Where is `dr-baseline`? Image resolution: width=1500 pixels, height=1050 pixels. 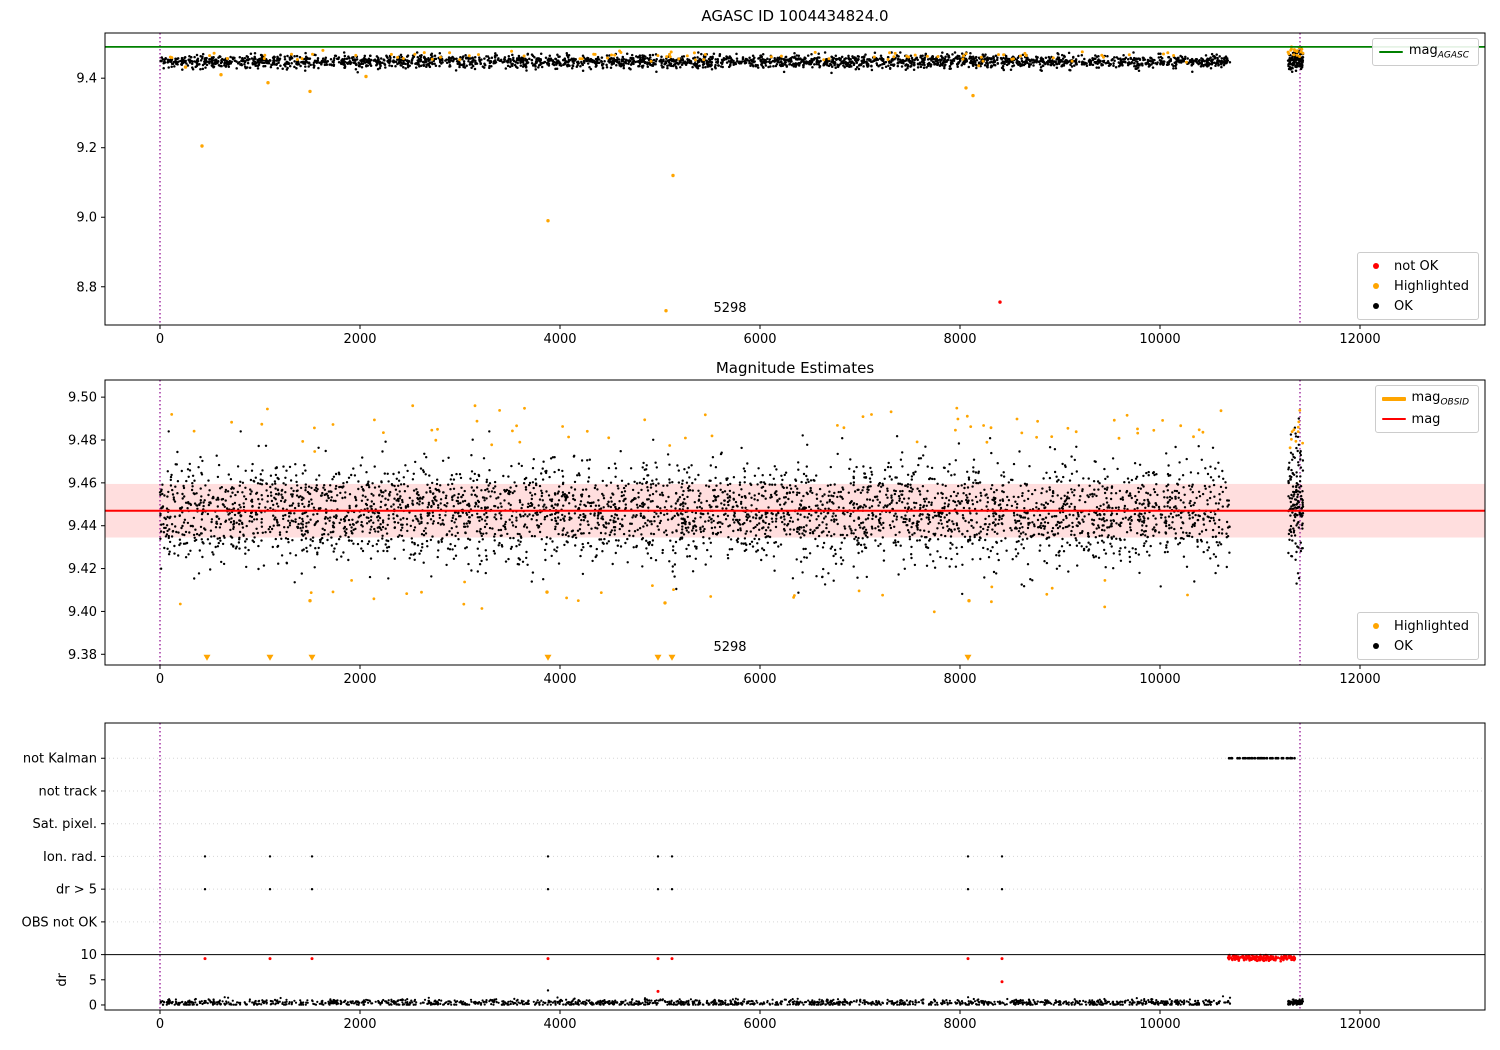 dr-baseline is located at coordinates (695, 1000).